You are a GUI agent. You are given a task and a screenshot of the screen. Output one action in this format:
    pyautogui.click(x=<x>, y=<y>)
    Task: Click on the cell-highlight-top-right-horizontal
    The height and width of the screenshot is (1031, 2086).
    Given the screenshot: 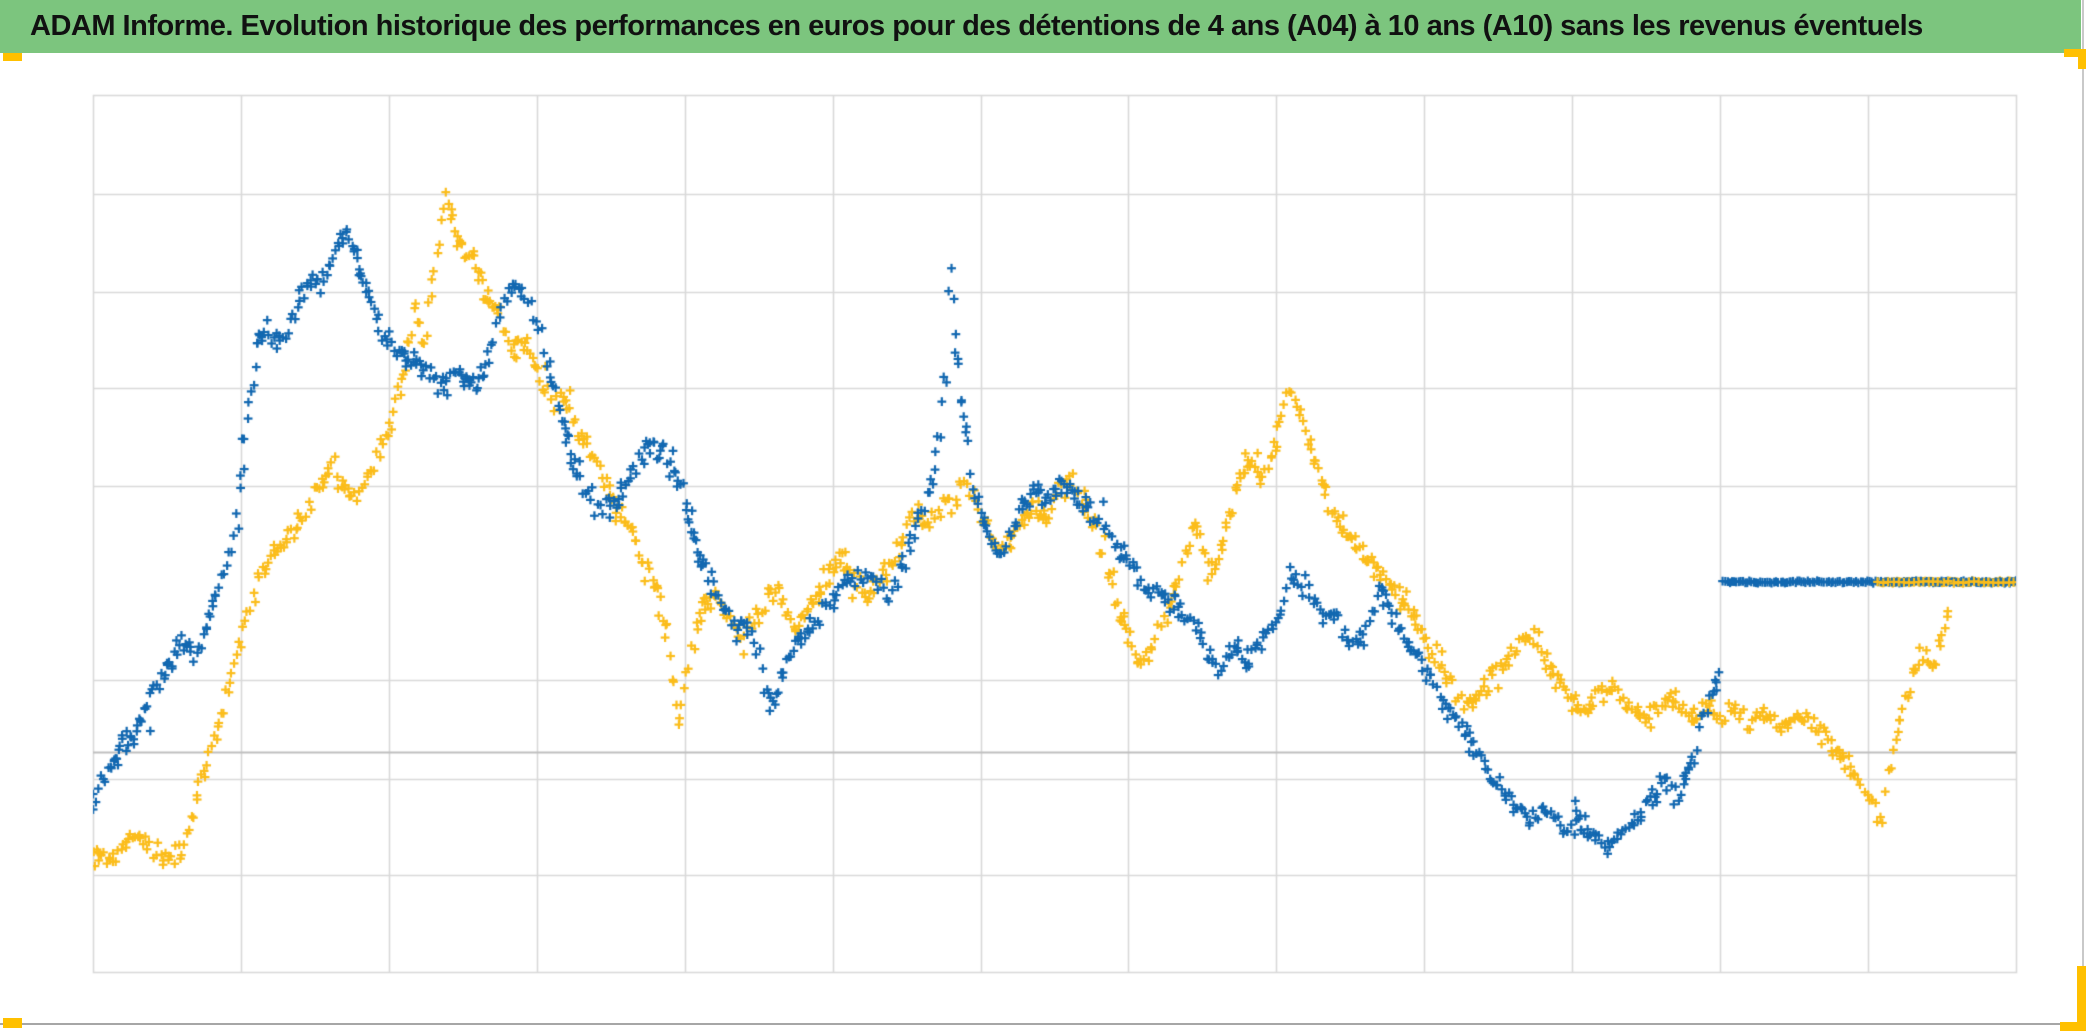 What is the action you would take?
    pyautogui.click(x=2075, y=53)
    